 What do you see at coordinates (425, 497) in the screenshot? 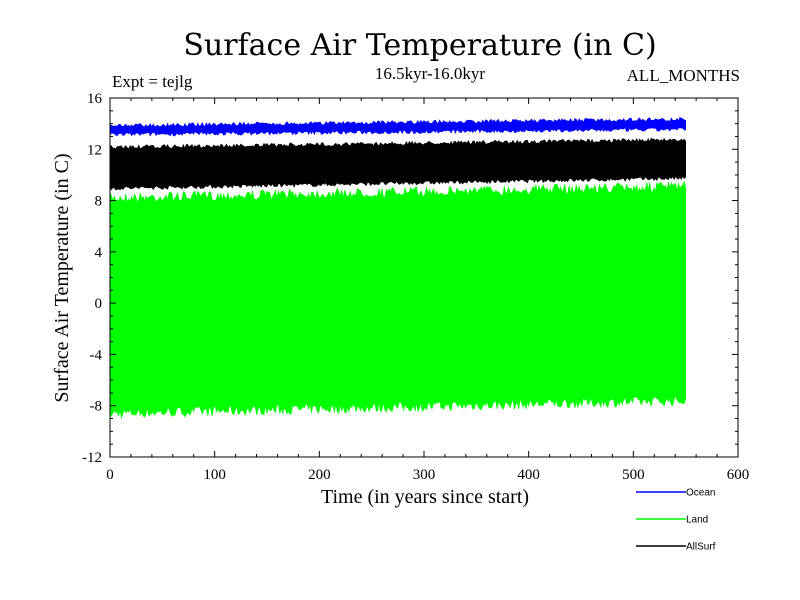
I see `x-axis-label: Time (in years since start)` at bounding box center [425, 497].